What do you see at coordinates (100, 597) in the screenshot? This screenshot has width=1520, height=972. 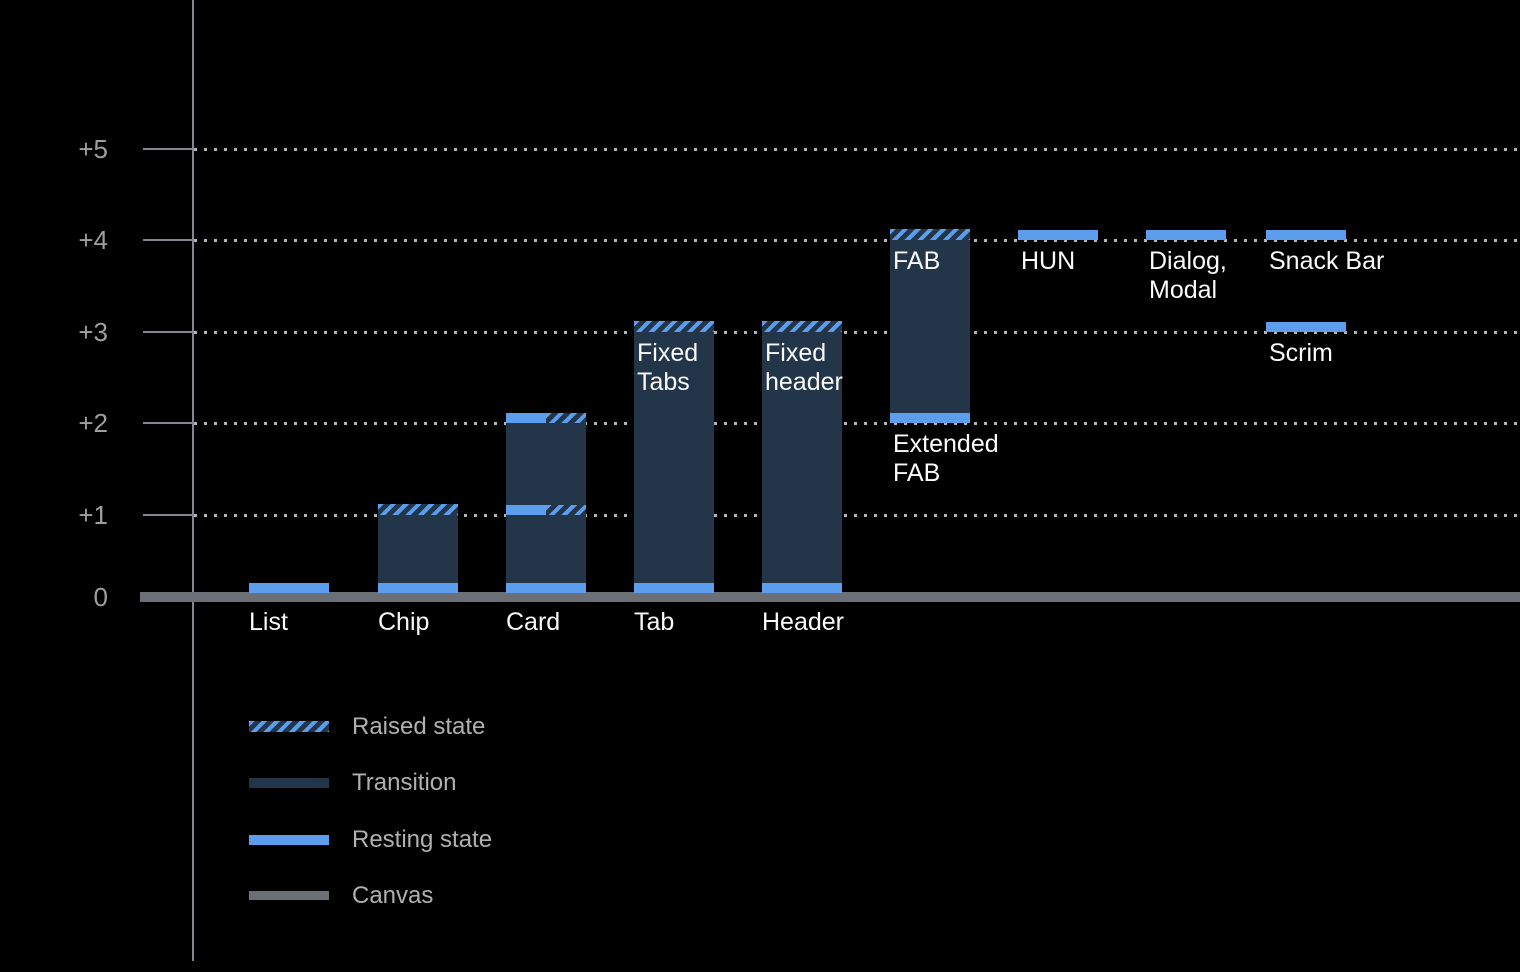 I see `y-tick-label-0: 0` at bounding box center [100, 597].